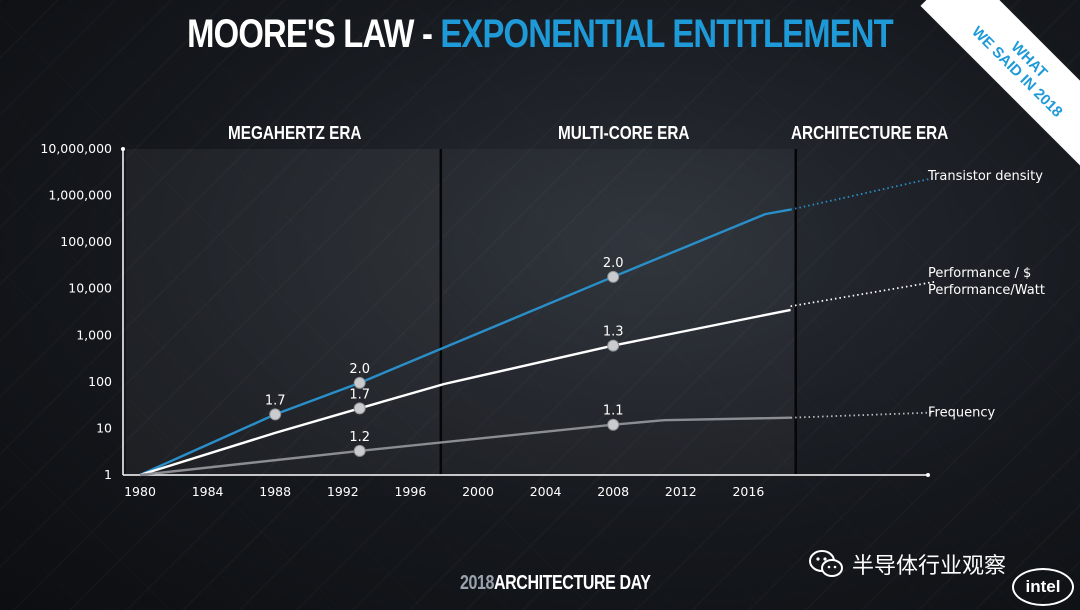 Image resolution: width=1080 pixels, height=610 pixels. What do you see at coordinates (343, 491) in the screenshot?
I see `x-tick-label: 1992` at bounding box center [343, 491].